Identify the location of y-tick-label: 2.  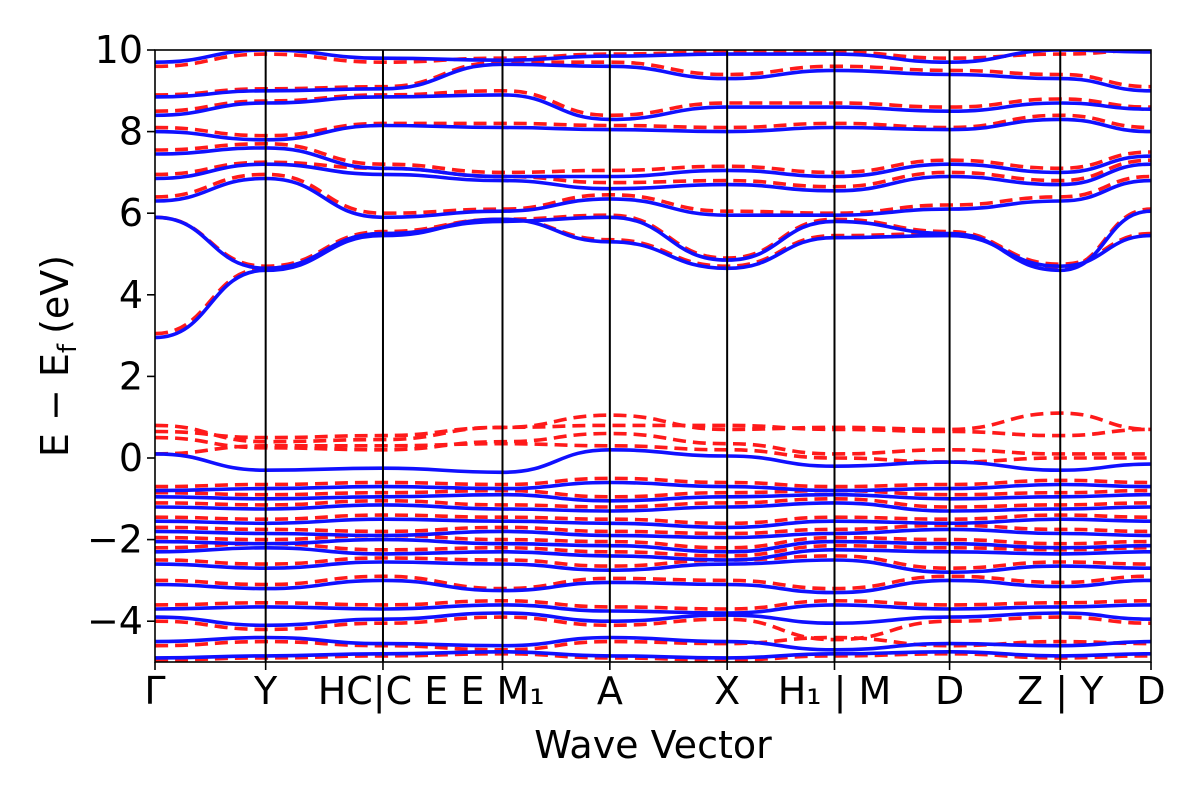
(131, 376).